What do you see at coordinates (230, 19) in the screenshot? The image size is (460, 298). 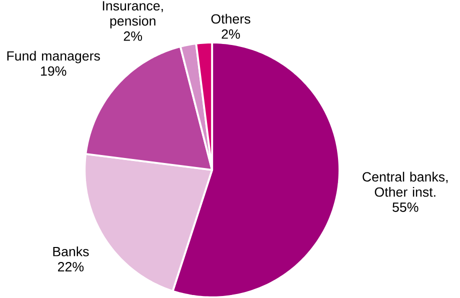 I see `slice-label: Others` at bounding box center [230, 19].